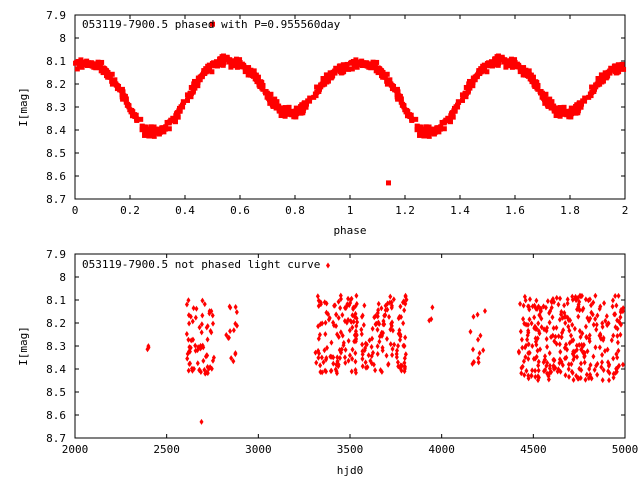  I want to click on unphased-x-tick-label: 3500, so click(350, 449).